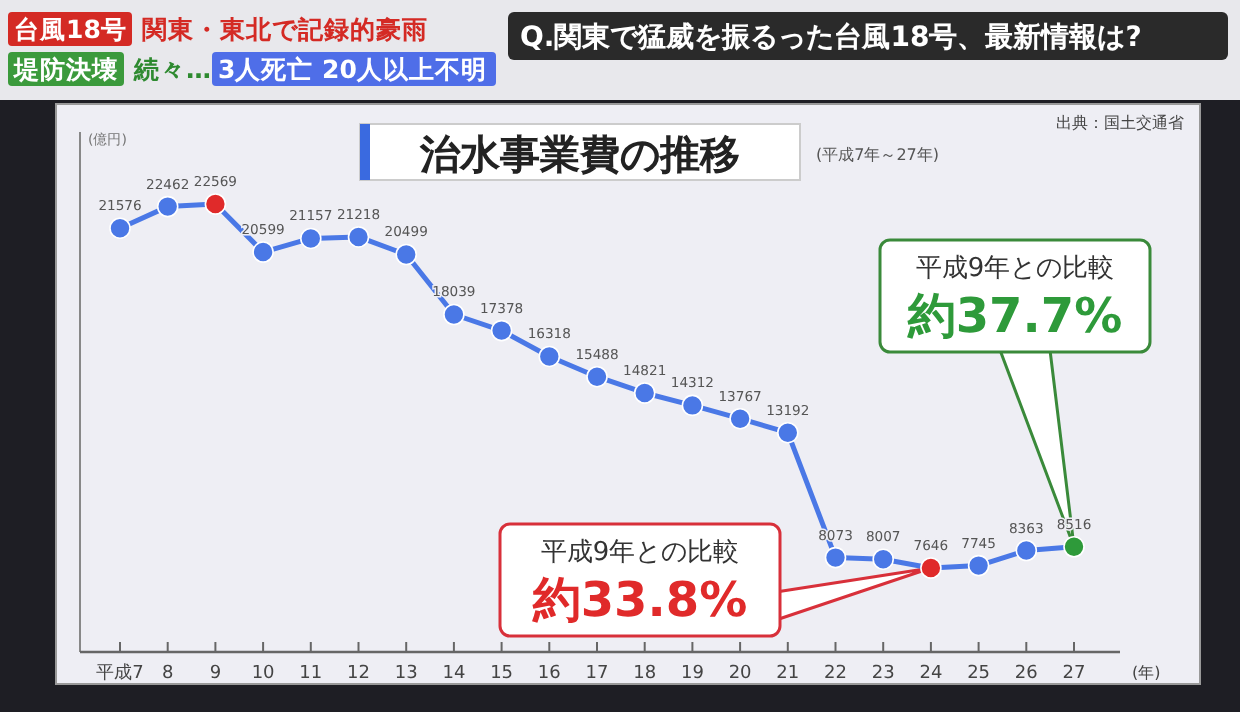 This screenshot has height=712, width=1240. Describe the element at coordinates (931, 674) in the screenshot. I see `x-tick-label: 24` at that location.